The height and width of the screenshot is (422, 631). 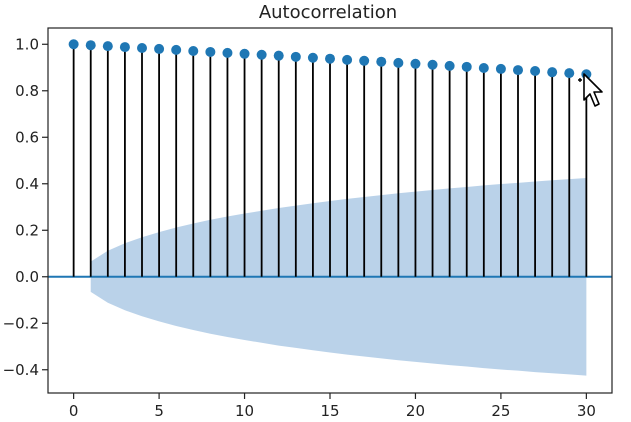 I want to click on y-tick-label-1: 0.8, so click(x=27, y=91).